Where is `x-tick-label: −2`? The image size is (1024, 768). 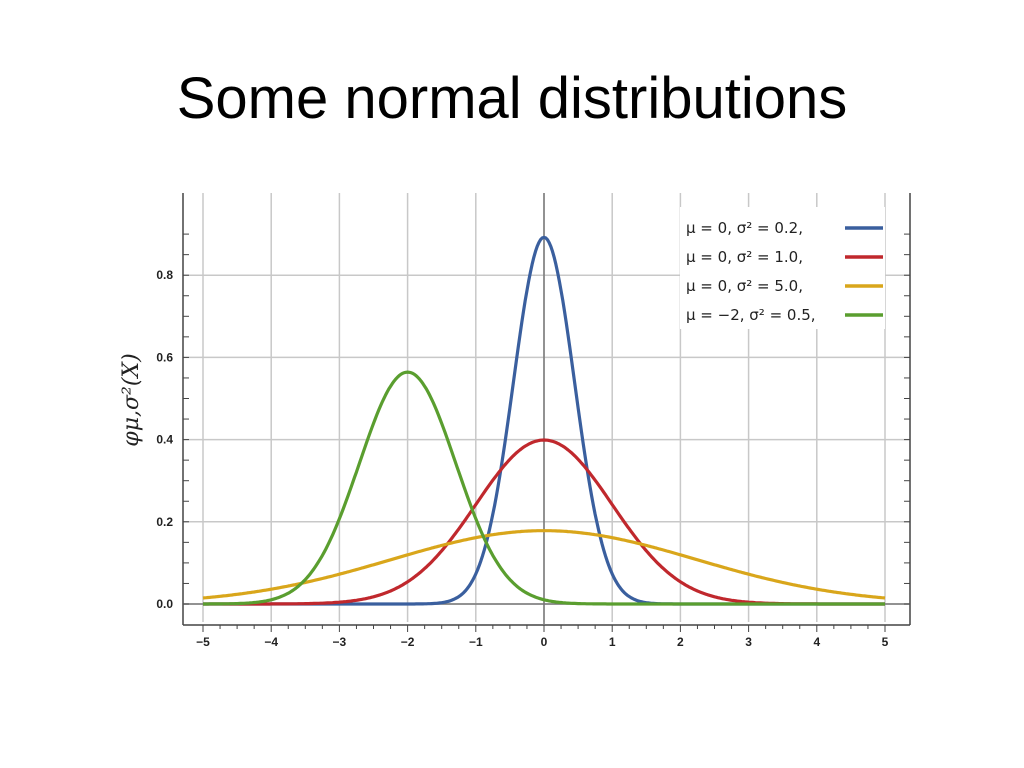 x-tick-label: −2 is located at coordinates (408, 642).